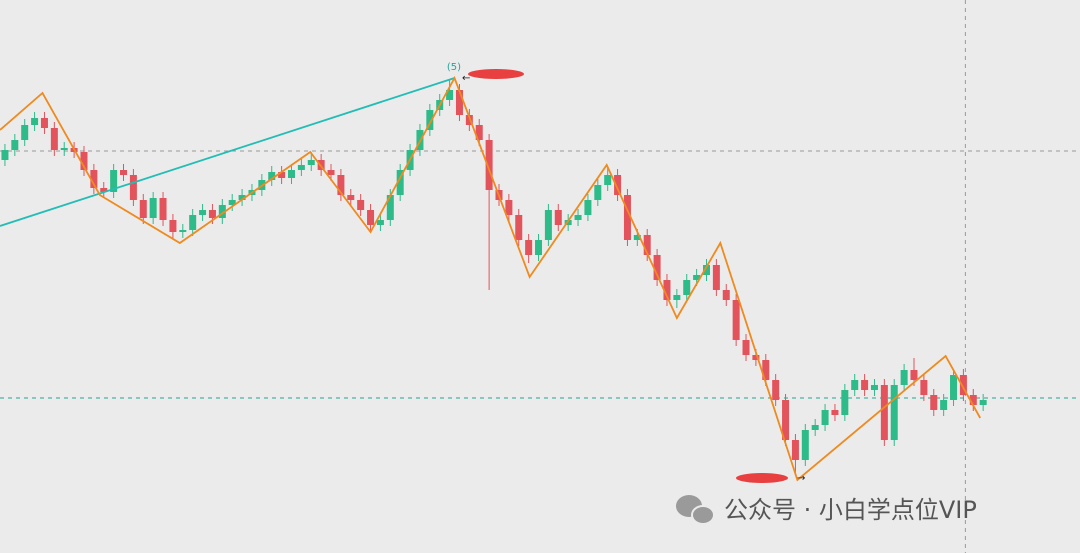 The width and height of the screenshot is (1080, 553). I want to click on trend-line, so click(227, 152).